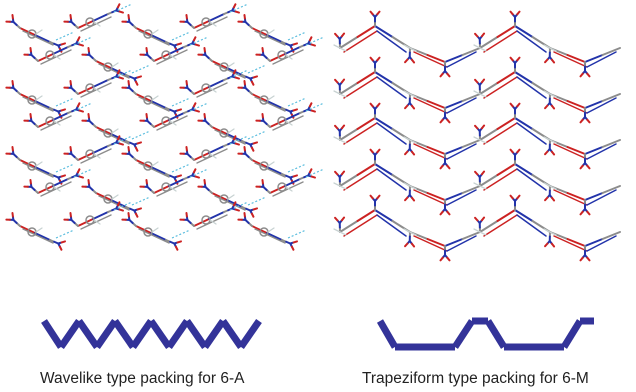  Describe the element at coordinates (475, 378) in the screenshot. I see `trapeziform-packing-caption: Trapeziform type packing for 6-M` at that location.